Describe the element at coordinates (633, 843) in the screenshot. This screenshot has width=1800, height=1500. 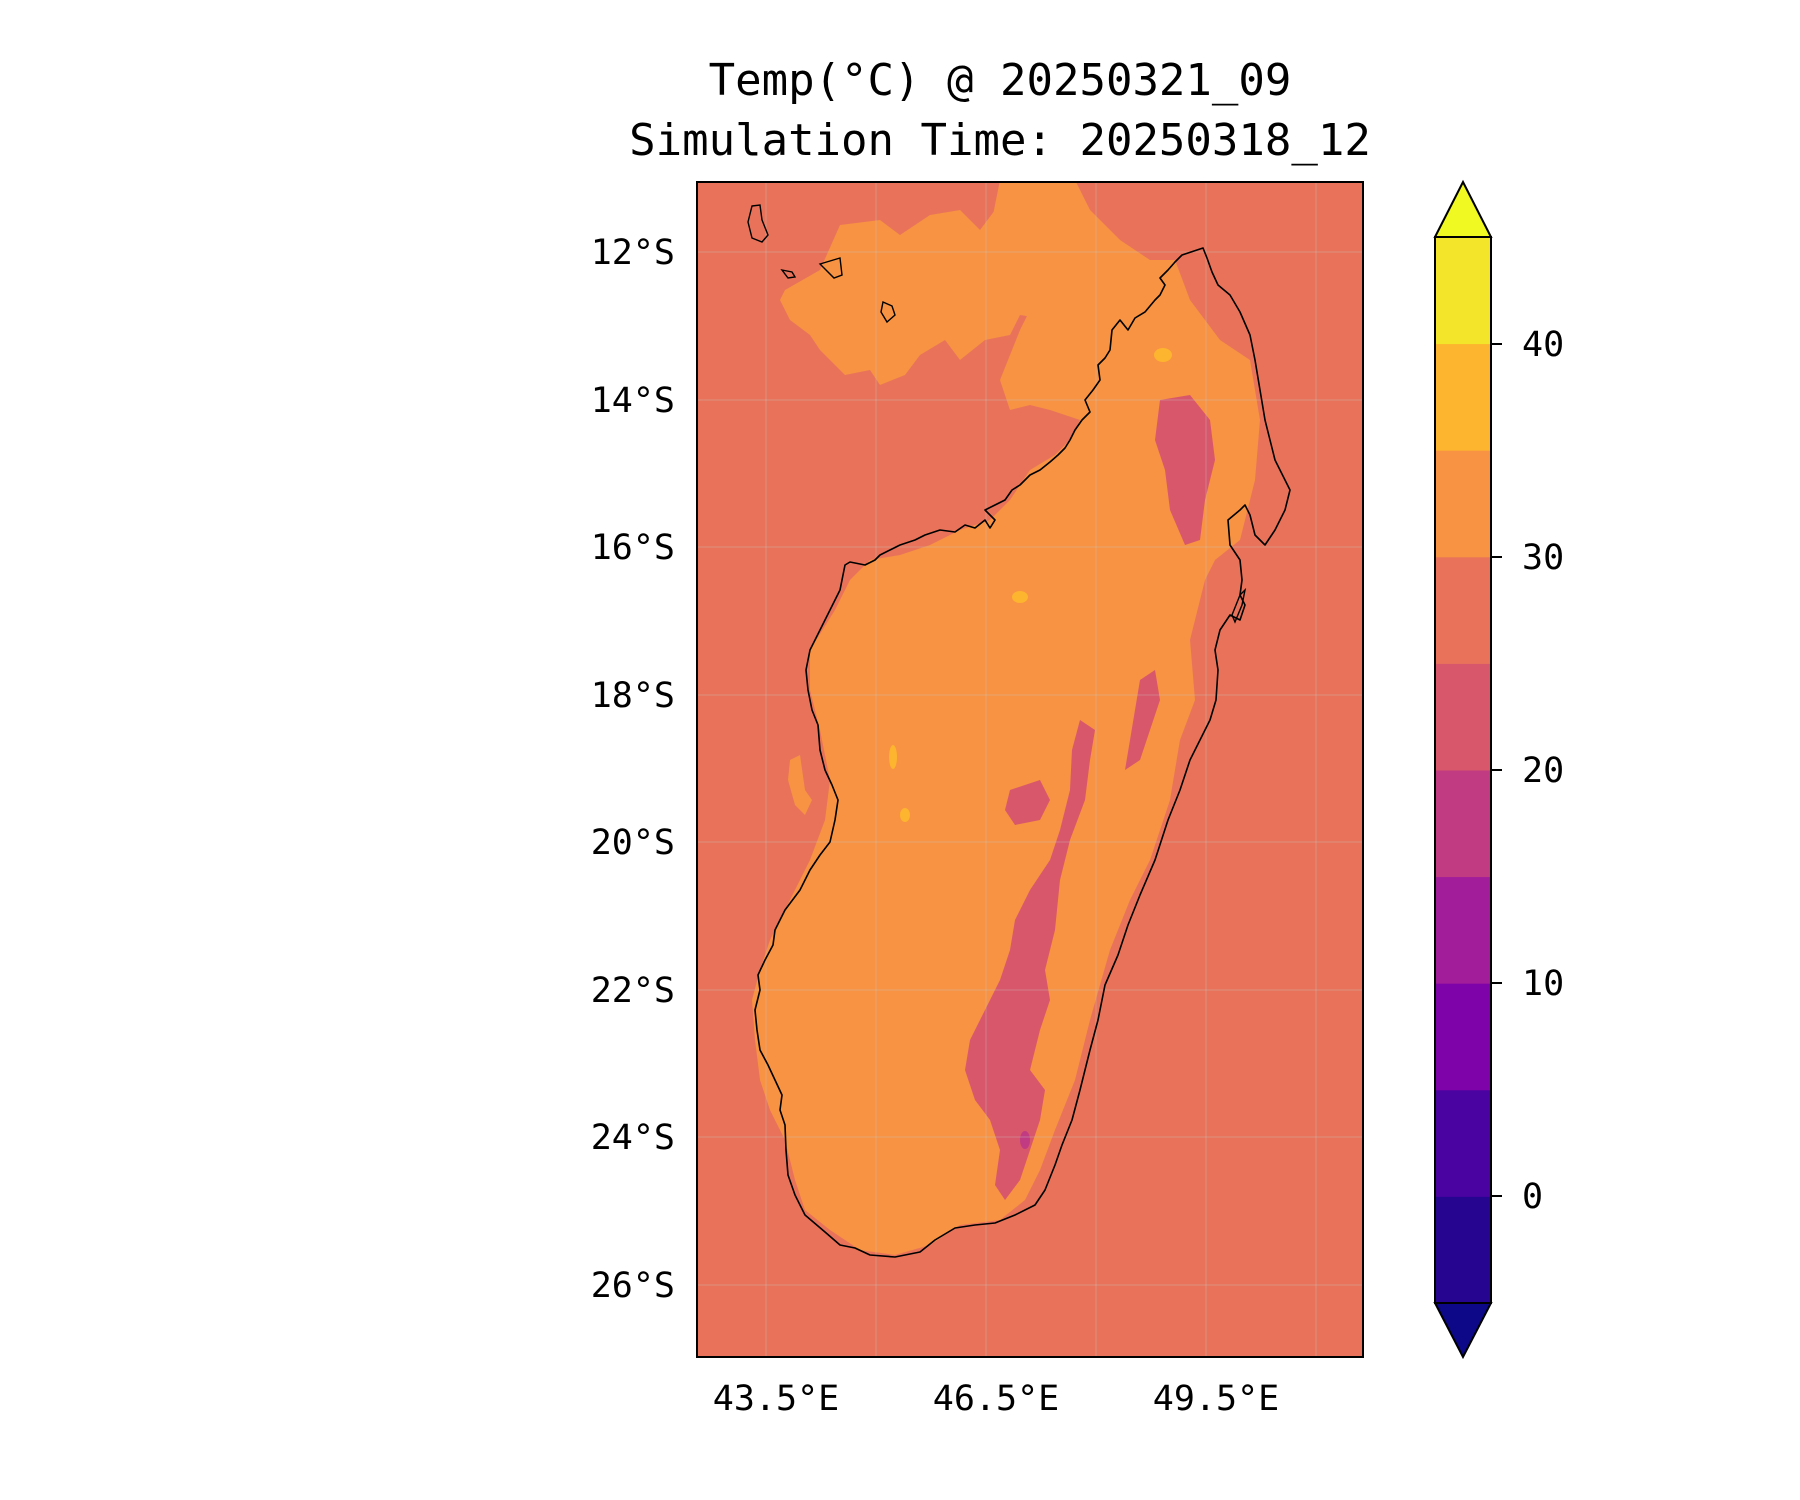
I see `lat-tick-label: 20°S` at that location.